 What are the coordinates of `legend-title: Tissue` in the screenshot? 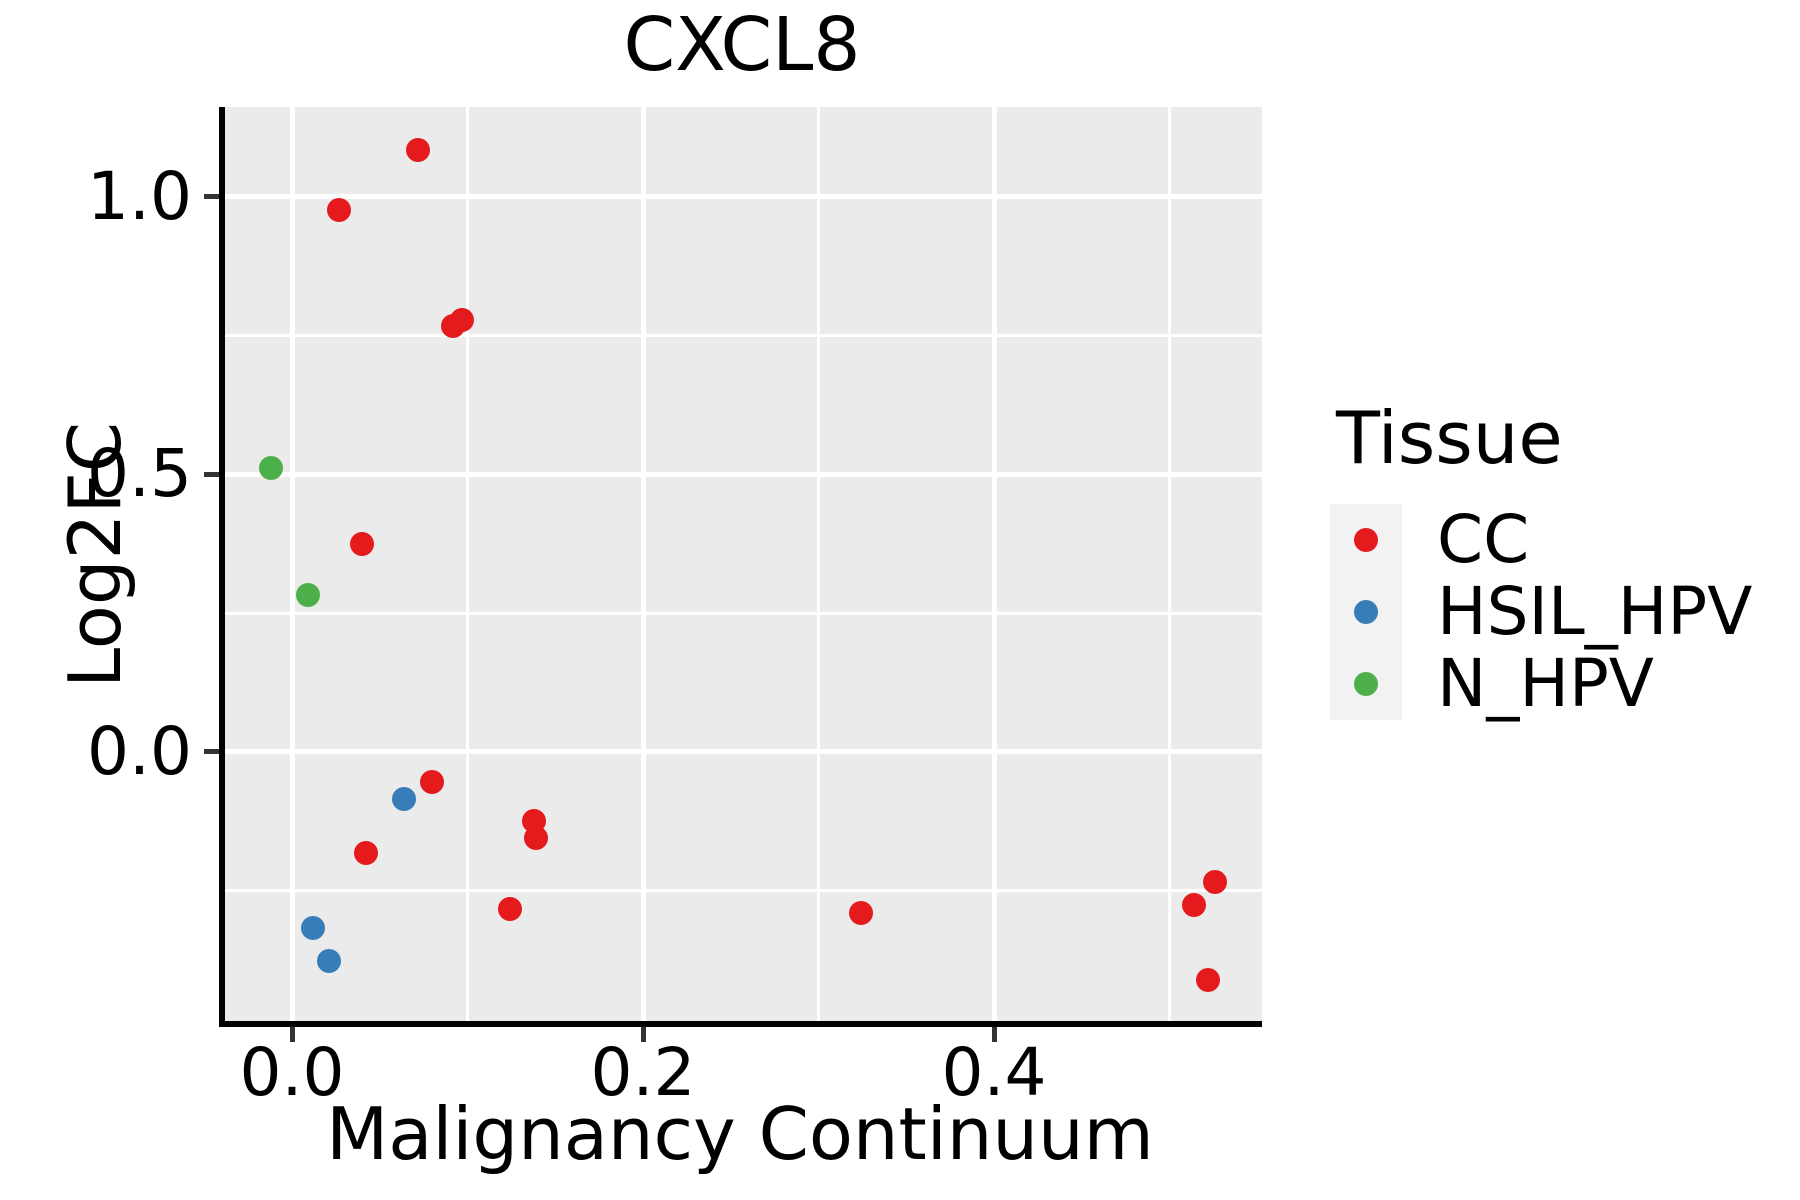 It's located at (1449, 438).